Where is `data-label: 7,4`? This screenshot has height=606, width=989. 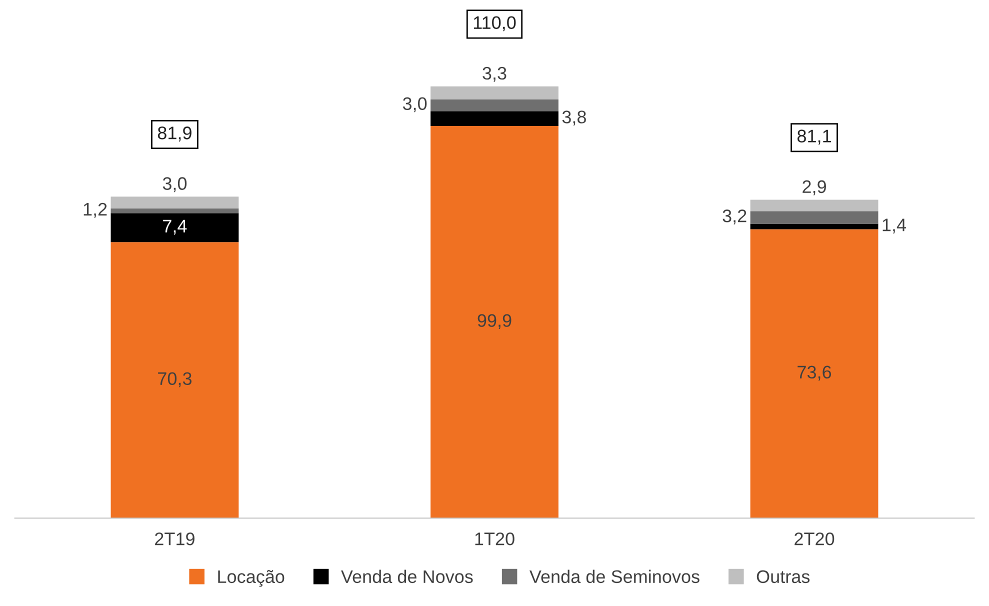
data-label: 7,4 is located at coordinates (175, 227).